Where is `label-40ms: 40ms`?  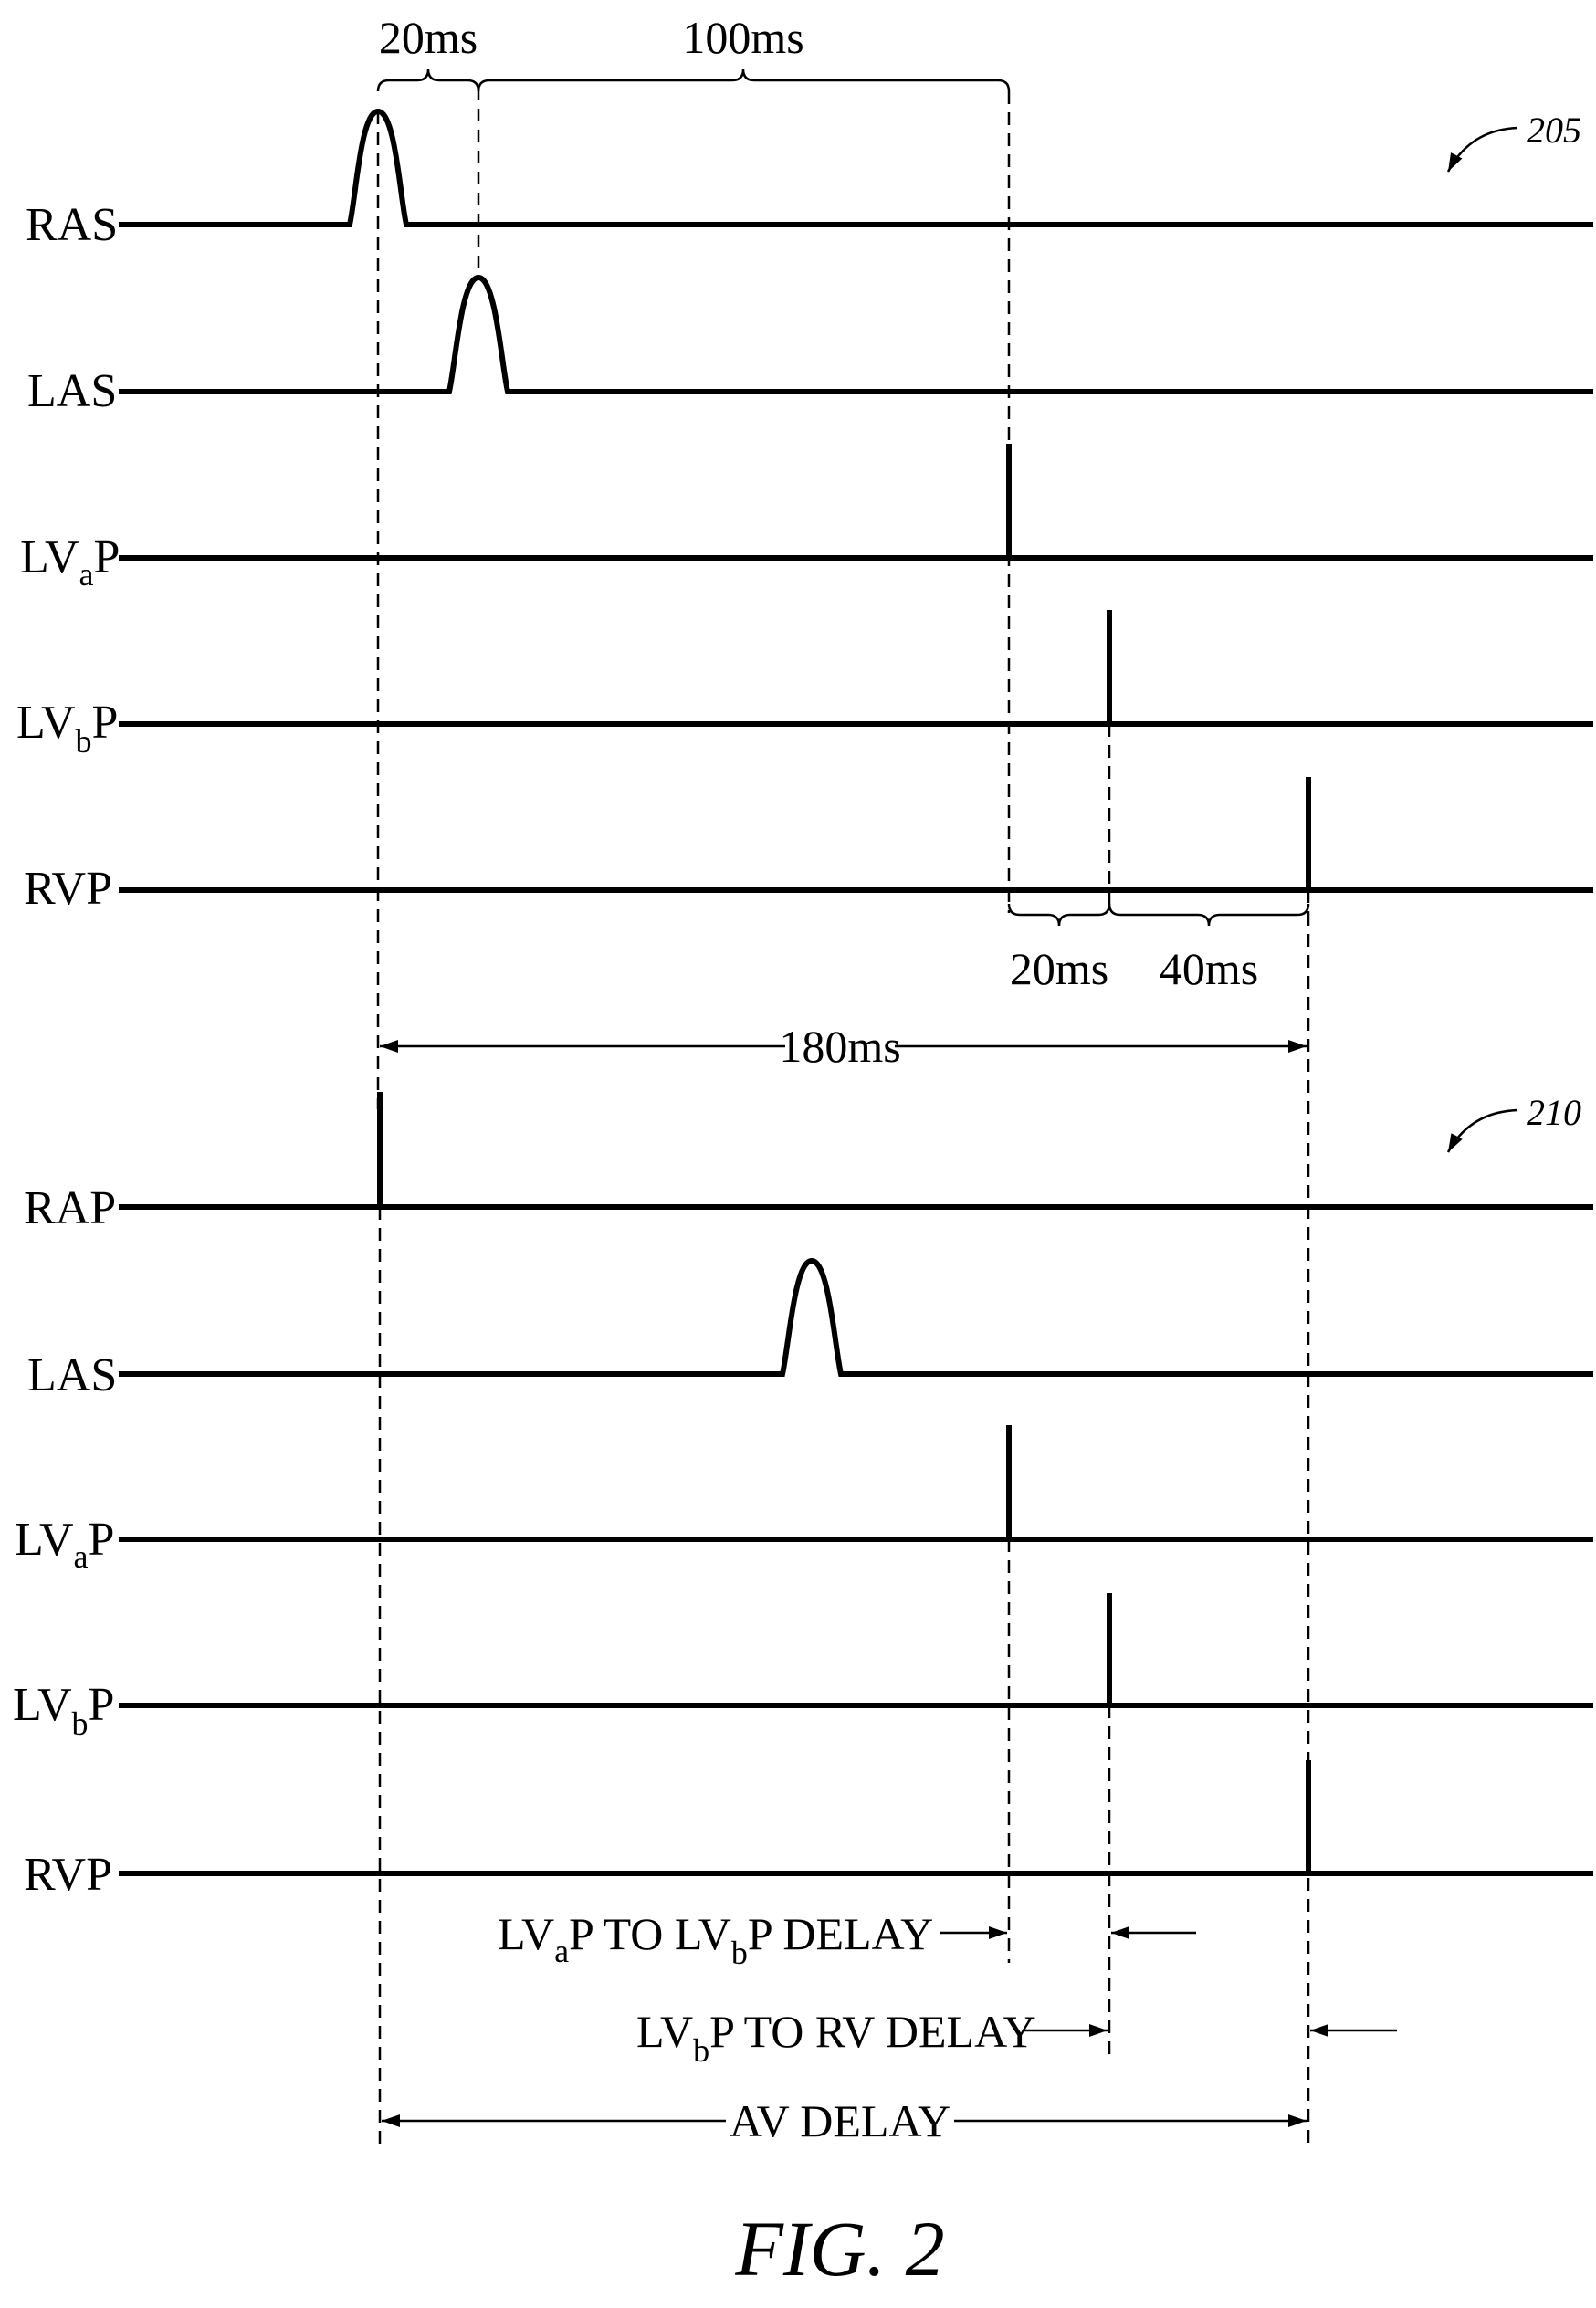 label-40ms: 40ms is located at coordinates (1209, 969).